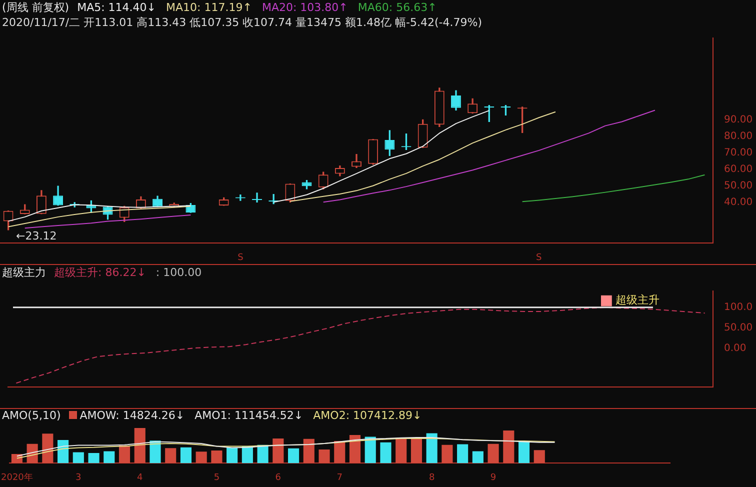 The height and width of the screenshot is (487, 756). What do you see at coordinates (738, 120) in the screenshot?
I see `y-tick-label: 90.00` at bounding box center [738, 120].